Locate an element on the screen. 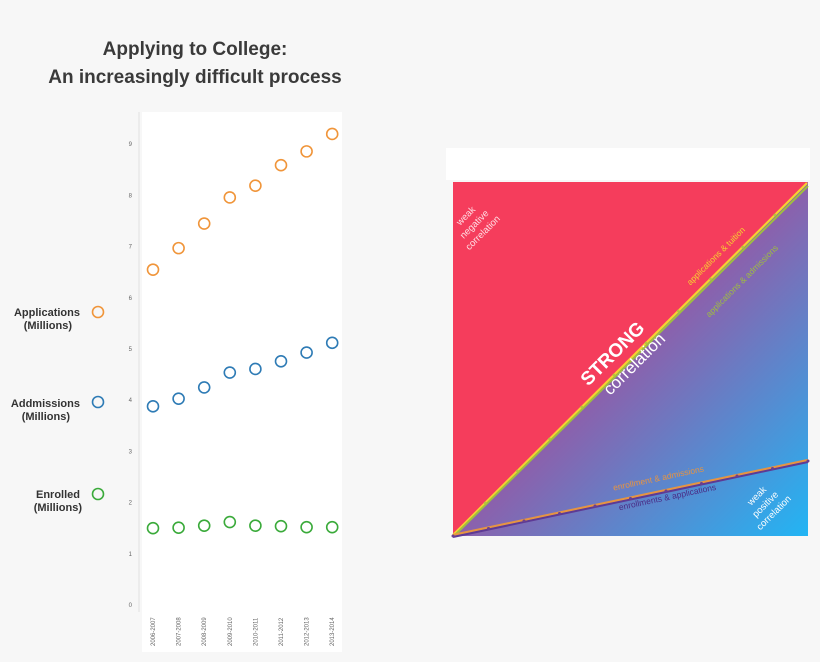 The height and width of the screenshot is (662, 820). y-tick-label: 3 is located at coordinates (131, 452).